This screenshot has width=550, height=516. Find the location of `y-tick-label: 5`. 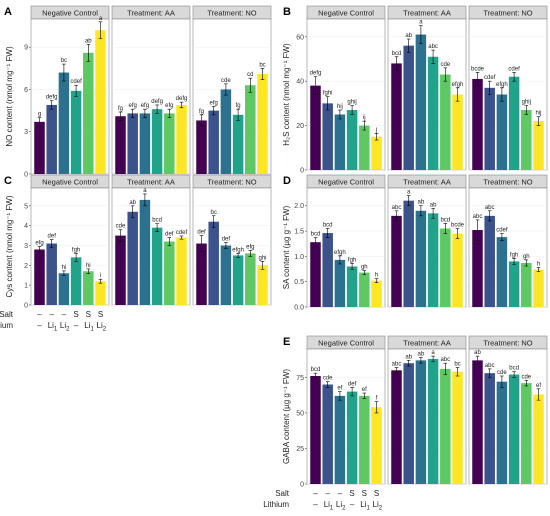

y-tick-label: 5 is located at coordinates (26, 206).